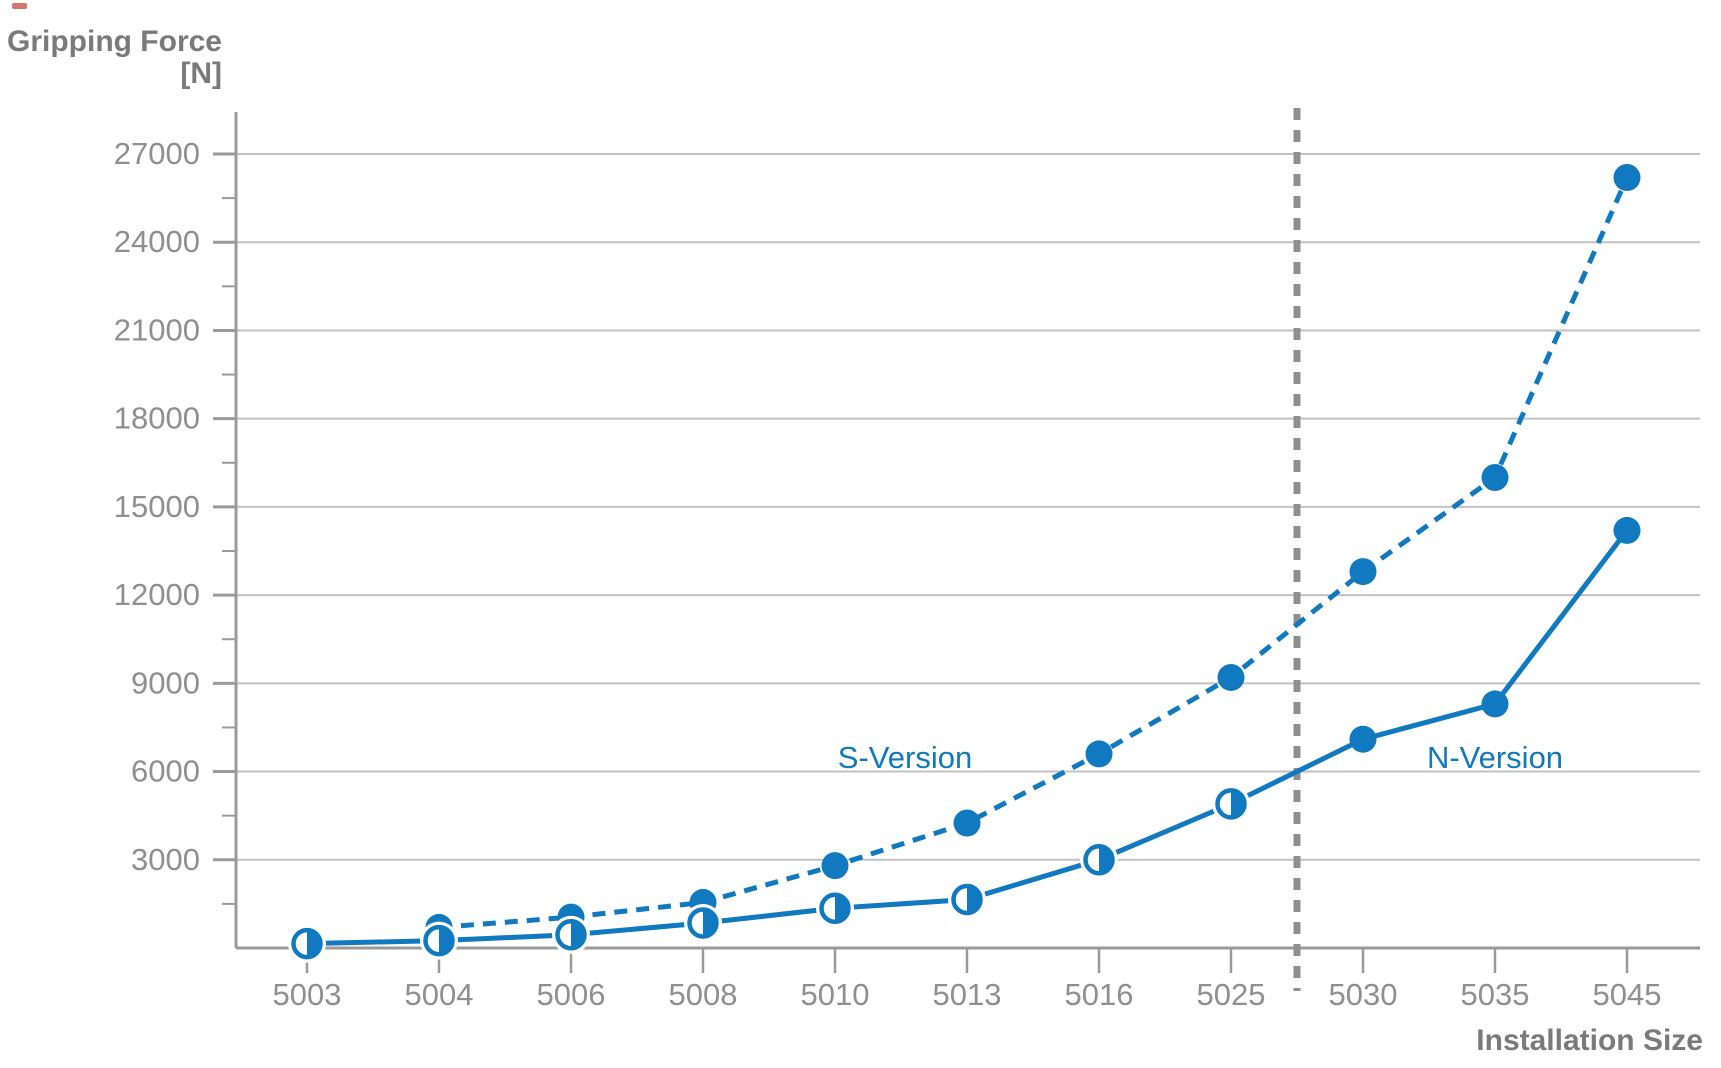 This screenshot has width=1721, height=1068. Describe the element at coordinates (1363, 994) in the screenshot. I see `x-tick-label: 5030` at that location.